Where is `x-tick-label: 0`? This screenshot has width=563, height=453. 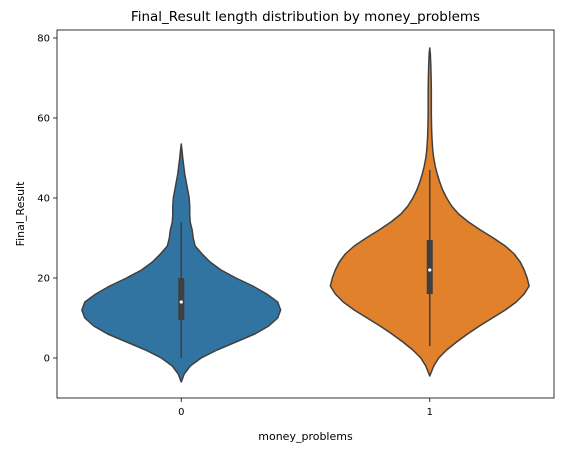 x-tick-label: 0 is located at coordinates (181, 412).